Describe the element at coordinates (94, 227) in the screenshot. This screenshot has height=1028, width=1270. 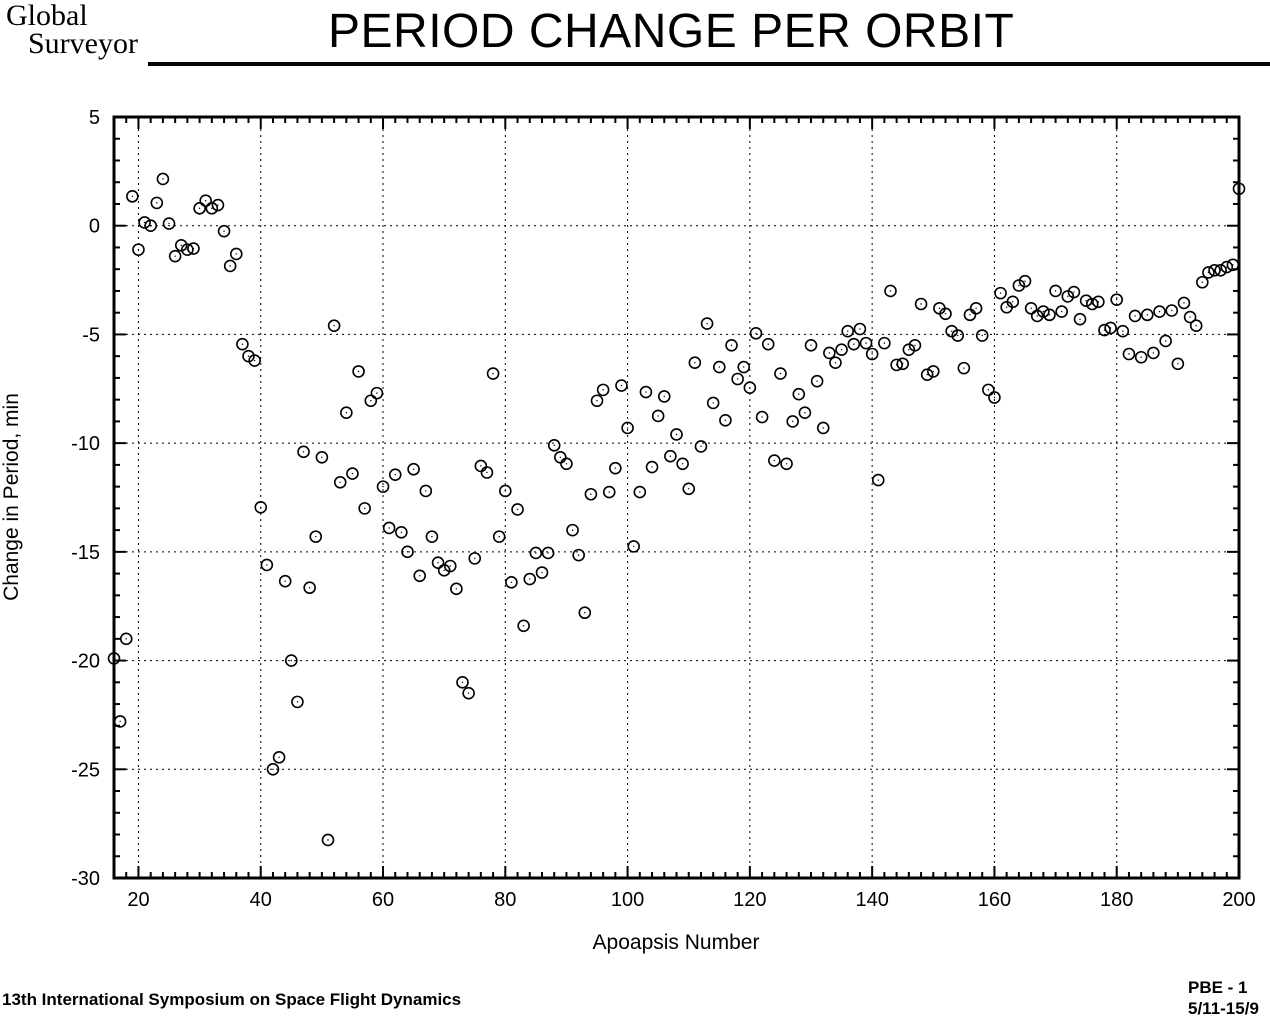
I see `y-tick-label: 0` at that location.